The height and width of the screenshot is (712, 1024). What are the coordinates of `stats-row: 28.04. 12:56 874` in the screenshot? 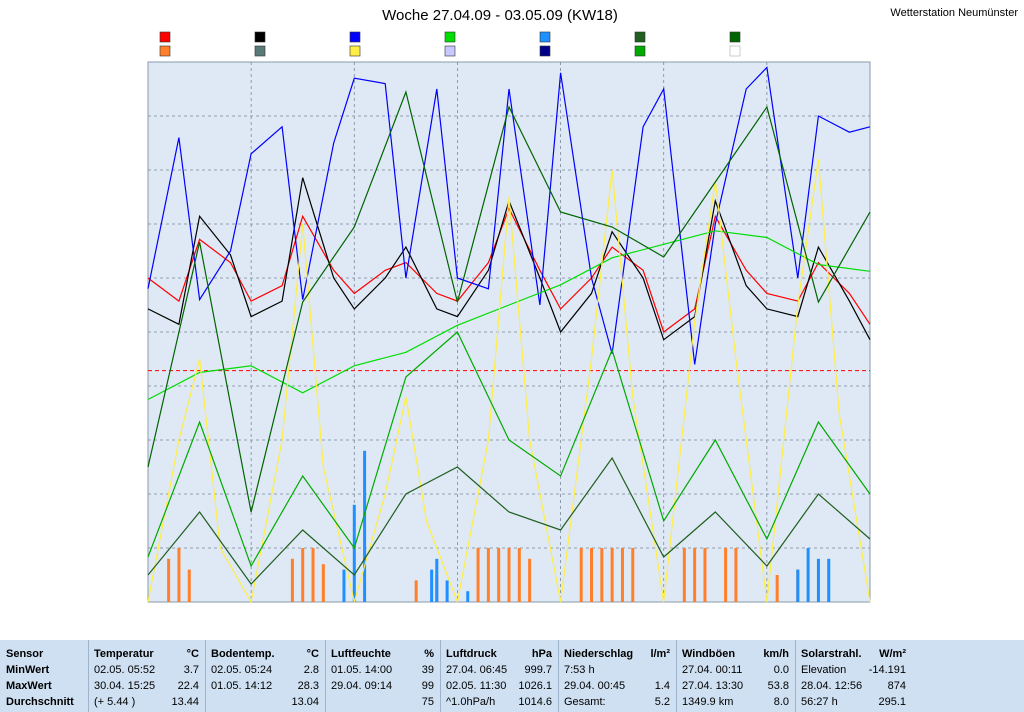 It's located at (853, 686).